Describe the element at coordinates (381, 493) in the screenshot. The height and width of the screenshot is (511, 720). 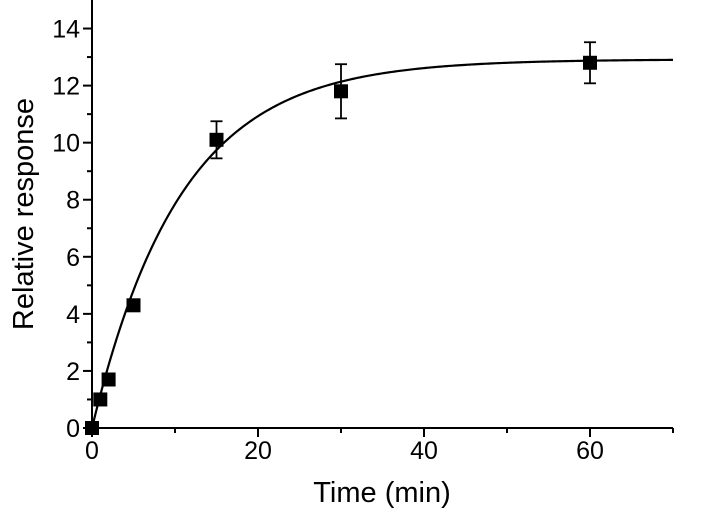
I see `x-axis-title: Time (min)` at that location.